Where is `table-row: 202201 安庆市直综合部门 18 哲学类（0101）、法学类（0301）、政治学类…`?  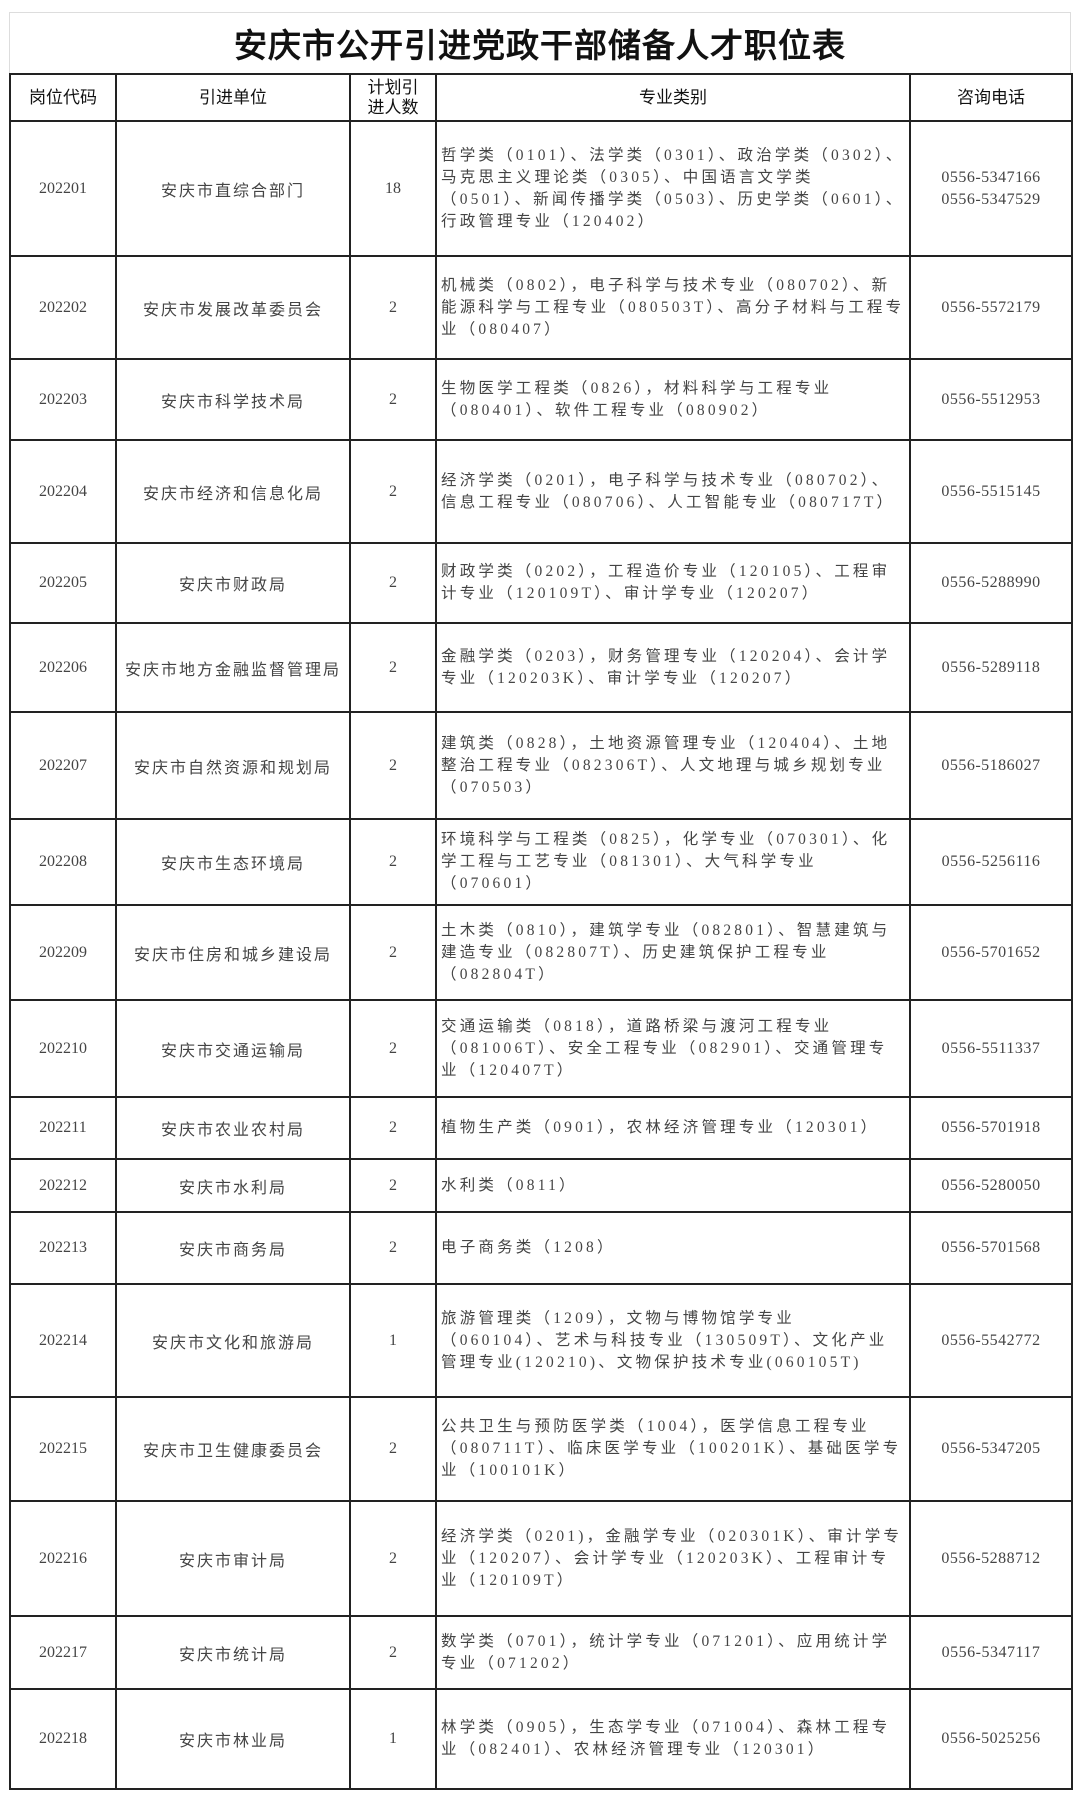 table-row: 202201 安庆市直综合部门 18 哲学类（0101）、法学类（0301）、政治学类… is located at coordinates (541, 188).